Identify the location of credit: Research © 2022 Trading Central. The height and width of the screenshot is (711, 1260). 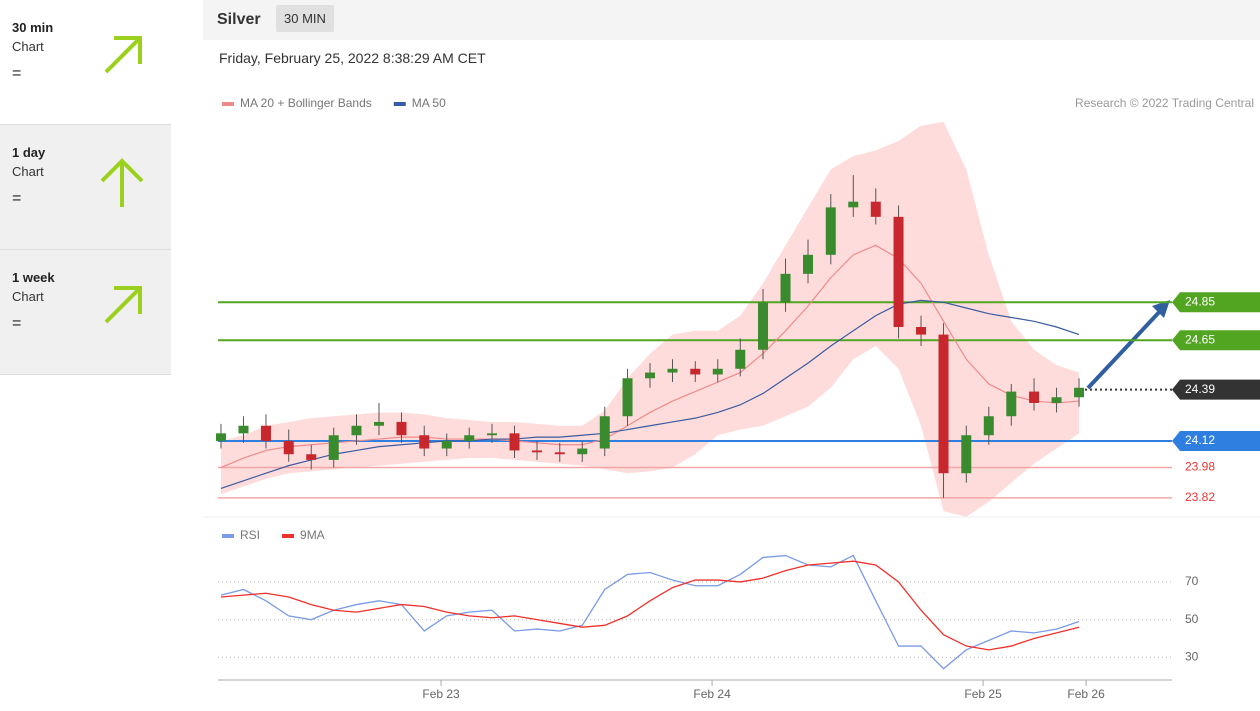
(1164, 103).